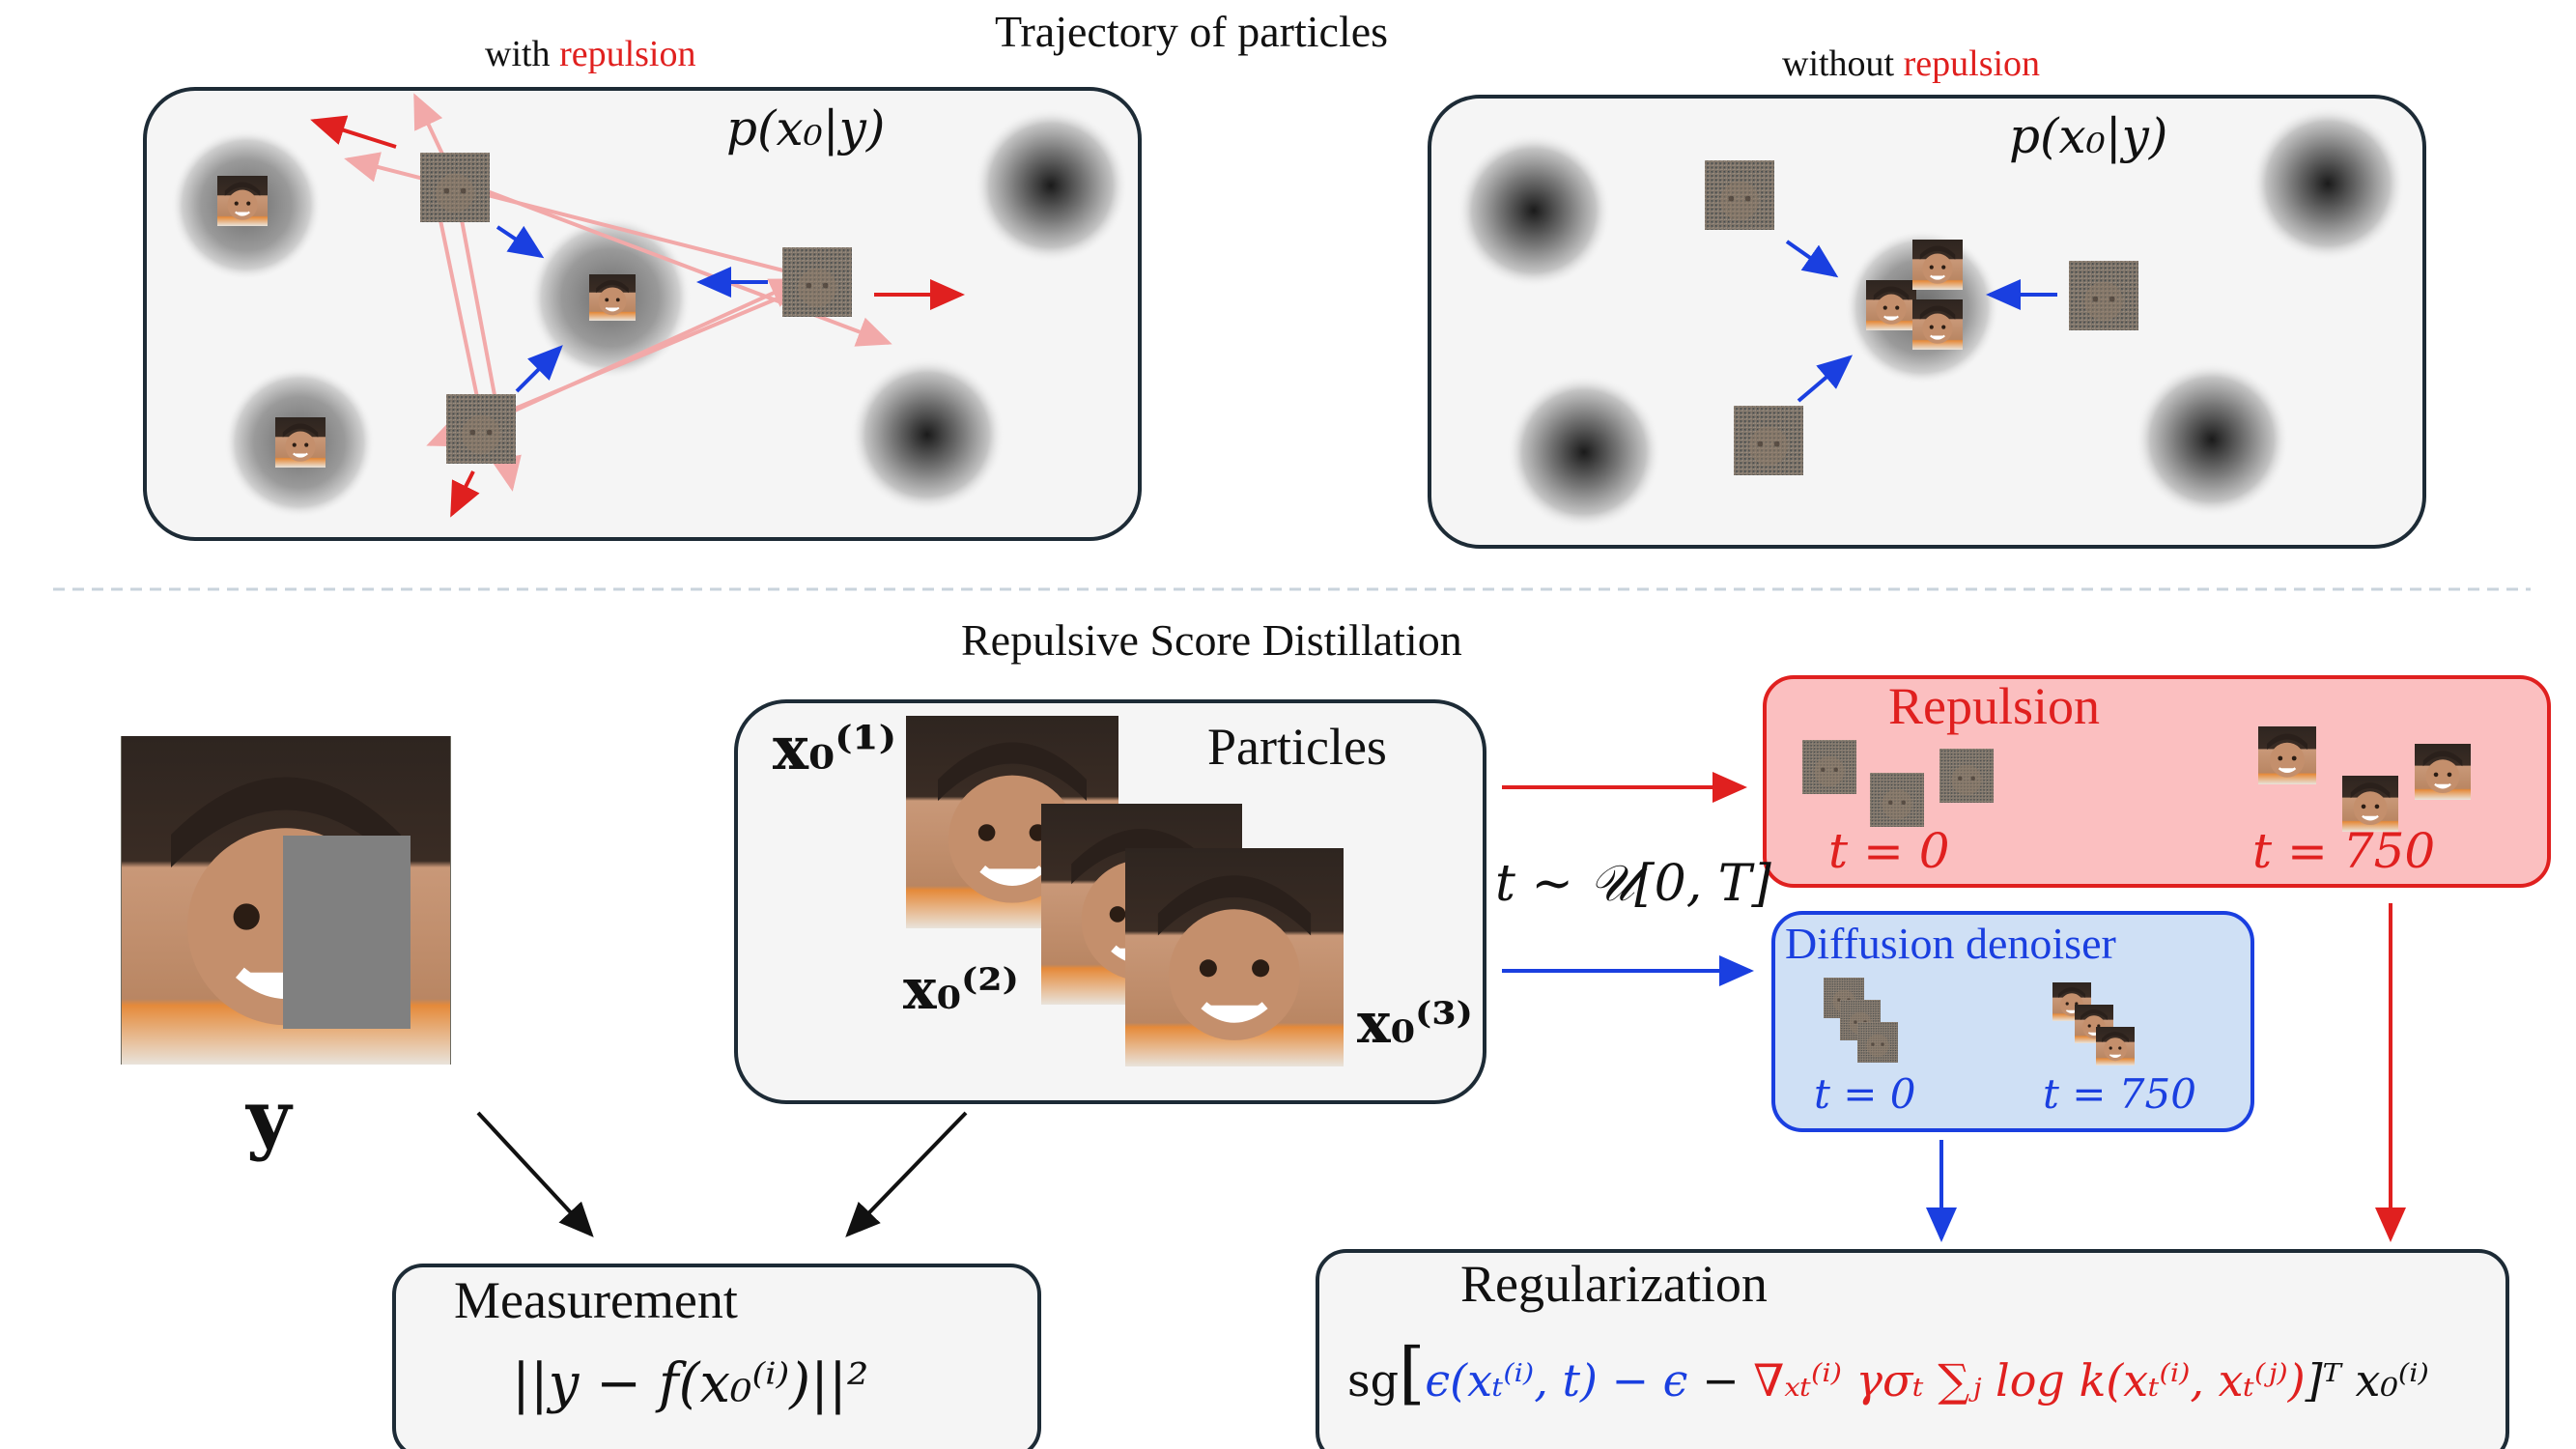 This screenshot has height=1449, width=2576. I want to click on time-sampling-label: t ~ 𝒰[0, T], so click(1633, 884).